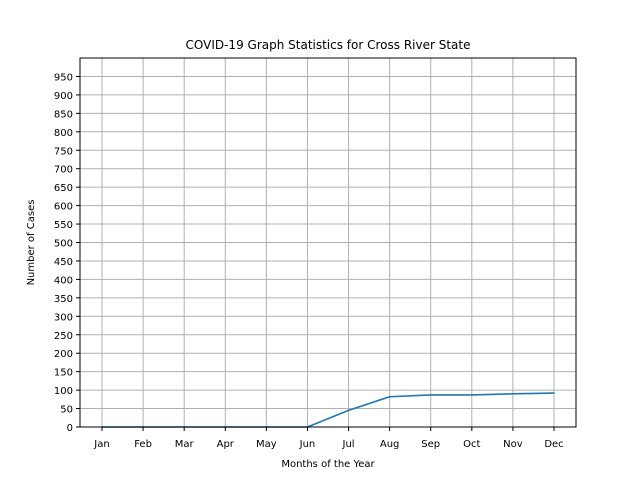  Describe the element at coordinates (226, 444) in the screenshot. I see `x-tick-label: Apr` at that location.